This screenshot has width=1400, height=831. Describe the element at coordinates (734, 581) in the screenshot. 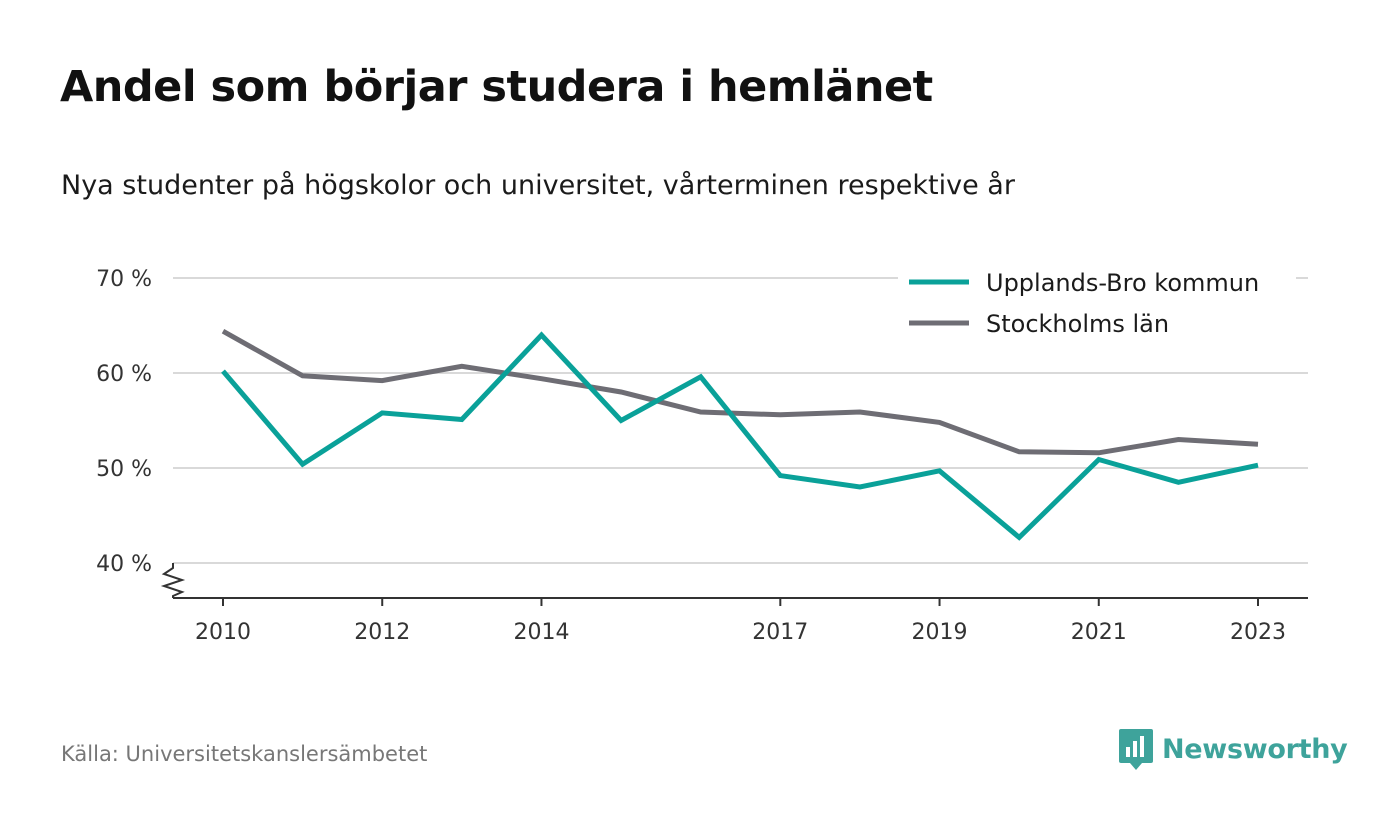

I see `x-axis` at that location.